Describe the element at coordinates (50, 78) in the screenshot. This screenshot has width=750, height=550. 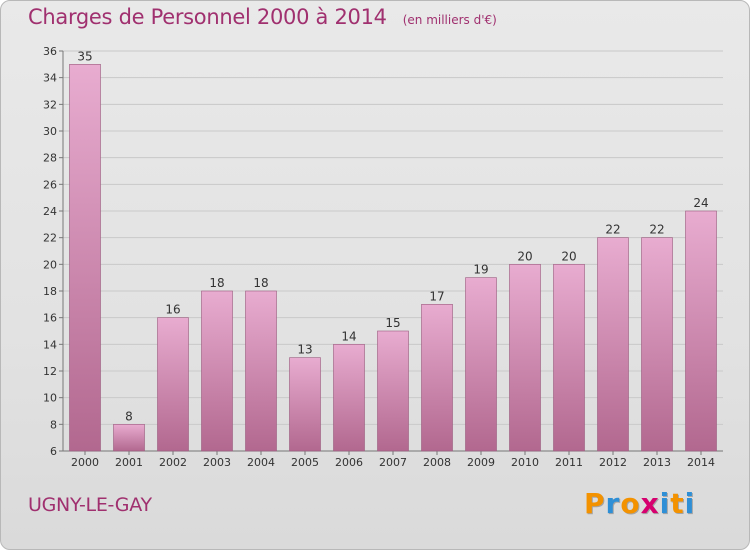
I see `y-tick-label: 34` at that location.